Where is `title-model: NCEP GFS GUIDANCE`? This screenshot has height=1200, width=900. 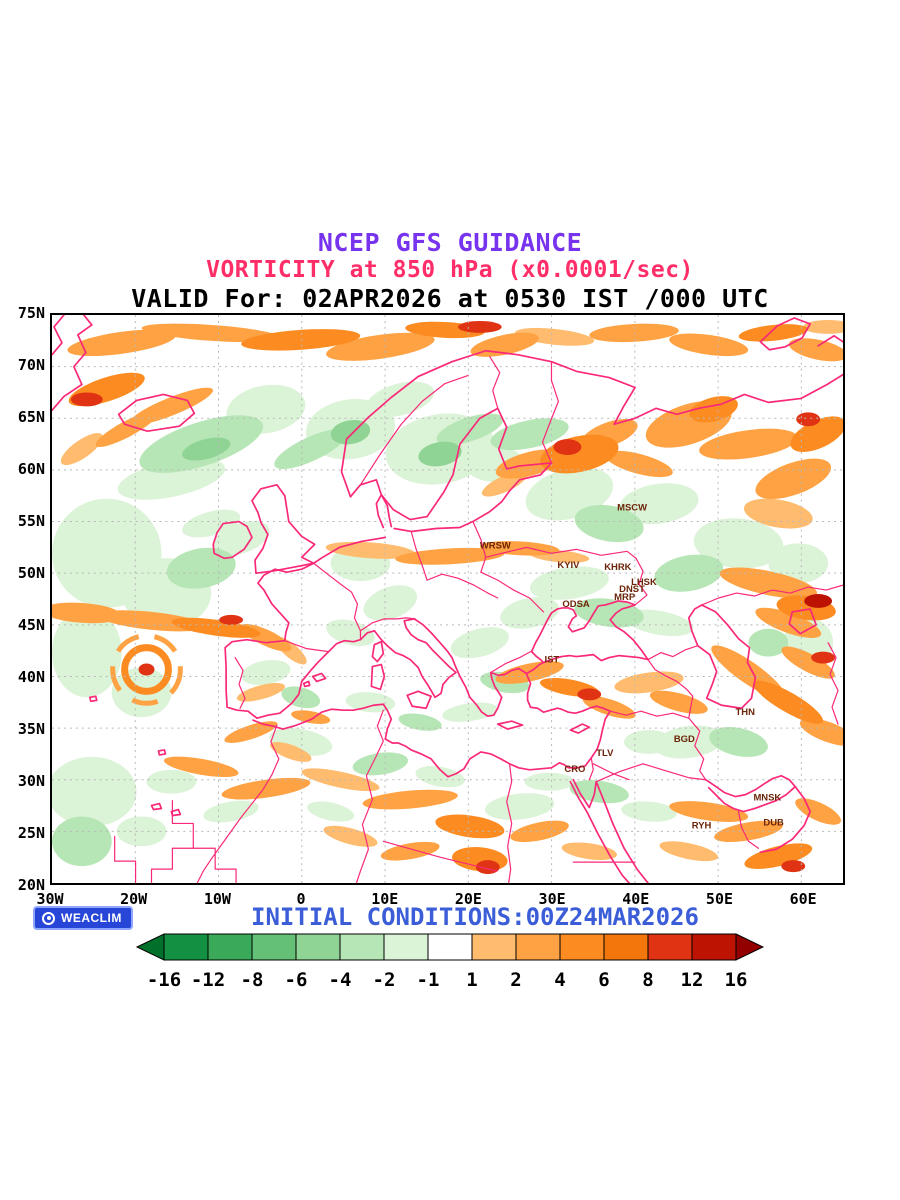
title-model: NCEP GFS GUIDANCE is located at coordinates (450, 242).